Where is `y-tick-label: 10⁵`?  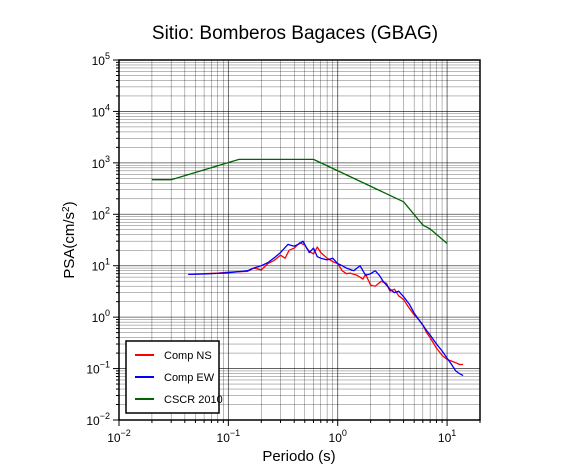 y-tick-label: 10⁵ is located at coordinates (101, 59).